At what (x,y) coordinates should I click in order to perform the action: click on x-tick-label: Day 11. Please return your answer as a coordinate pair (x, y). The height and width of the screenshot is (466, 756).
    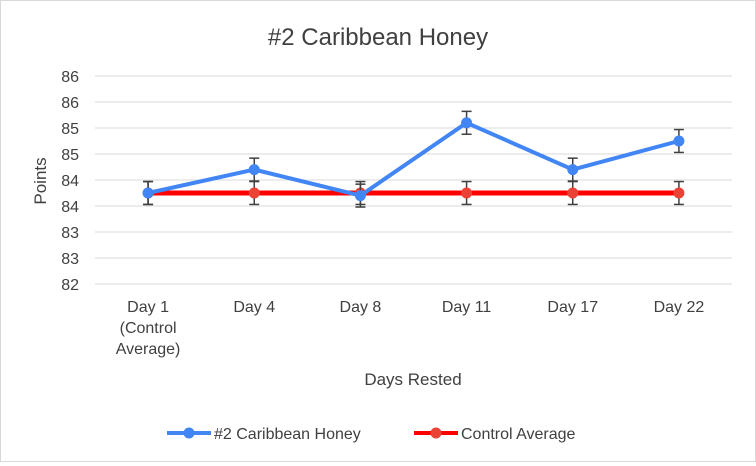
    Looking at the image, I should click on (467, 307).